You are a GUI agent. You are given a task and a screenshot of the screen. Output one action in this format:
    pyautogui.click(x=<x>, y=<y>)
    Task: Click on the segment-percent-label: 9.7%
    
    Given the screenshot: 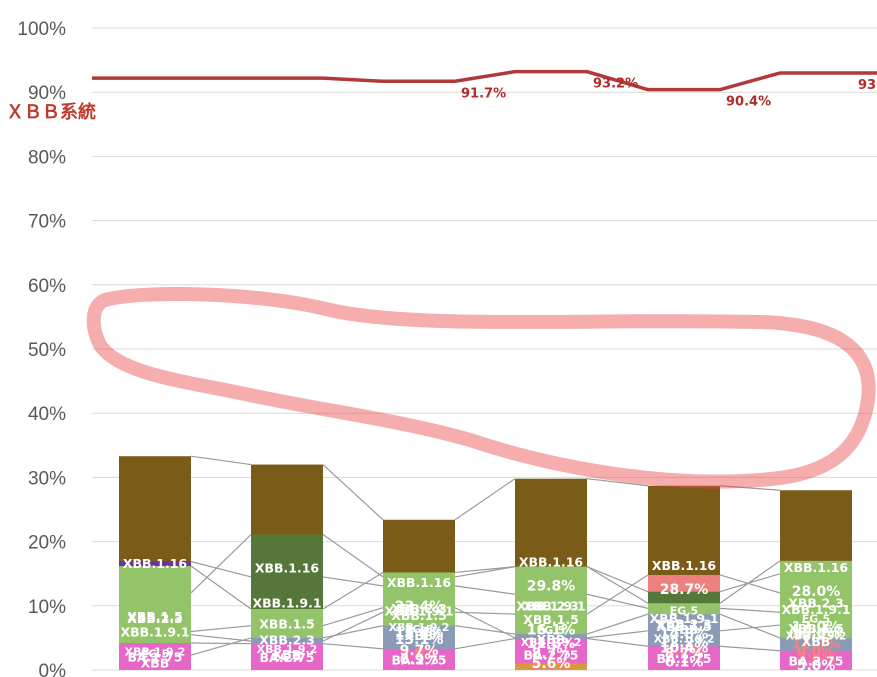 What is the action you would take?
    pyautogui.click(x=419, y=651)
    